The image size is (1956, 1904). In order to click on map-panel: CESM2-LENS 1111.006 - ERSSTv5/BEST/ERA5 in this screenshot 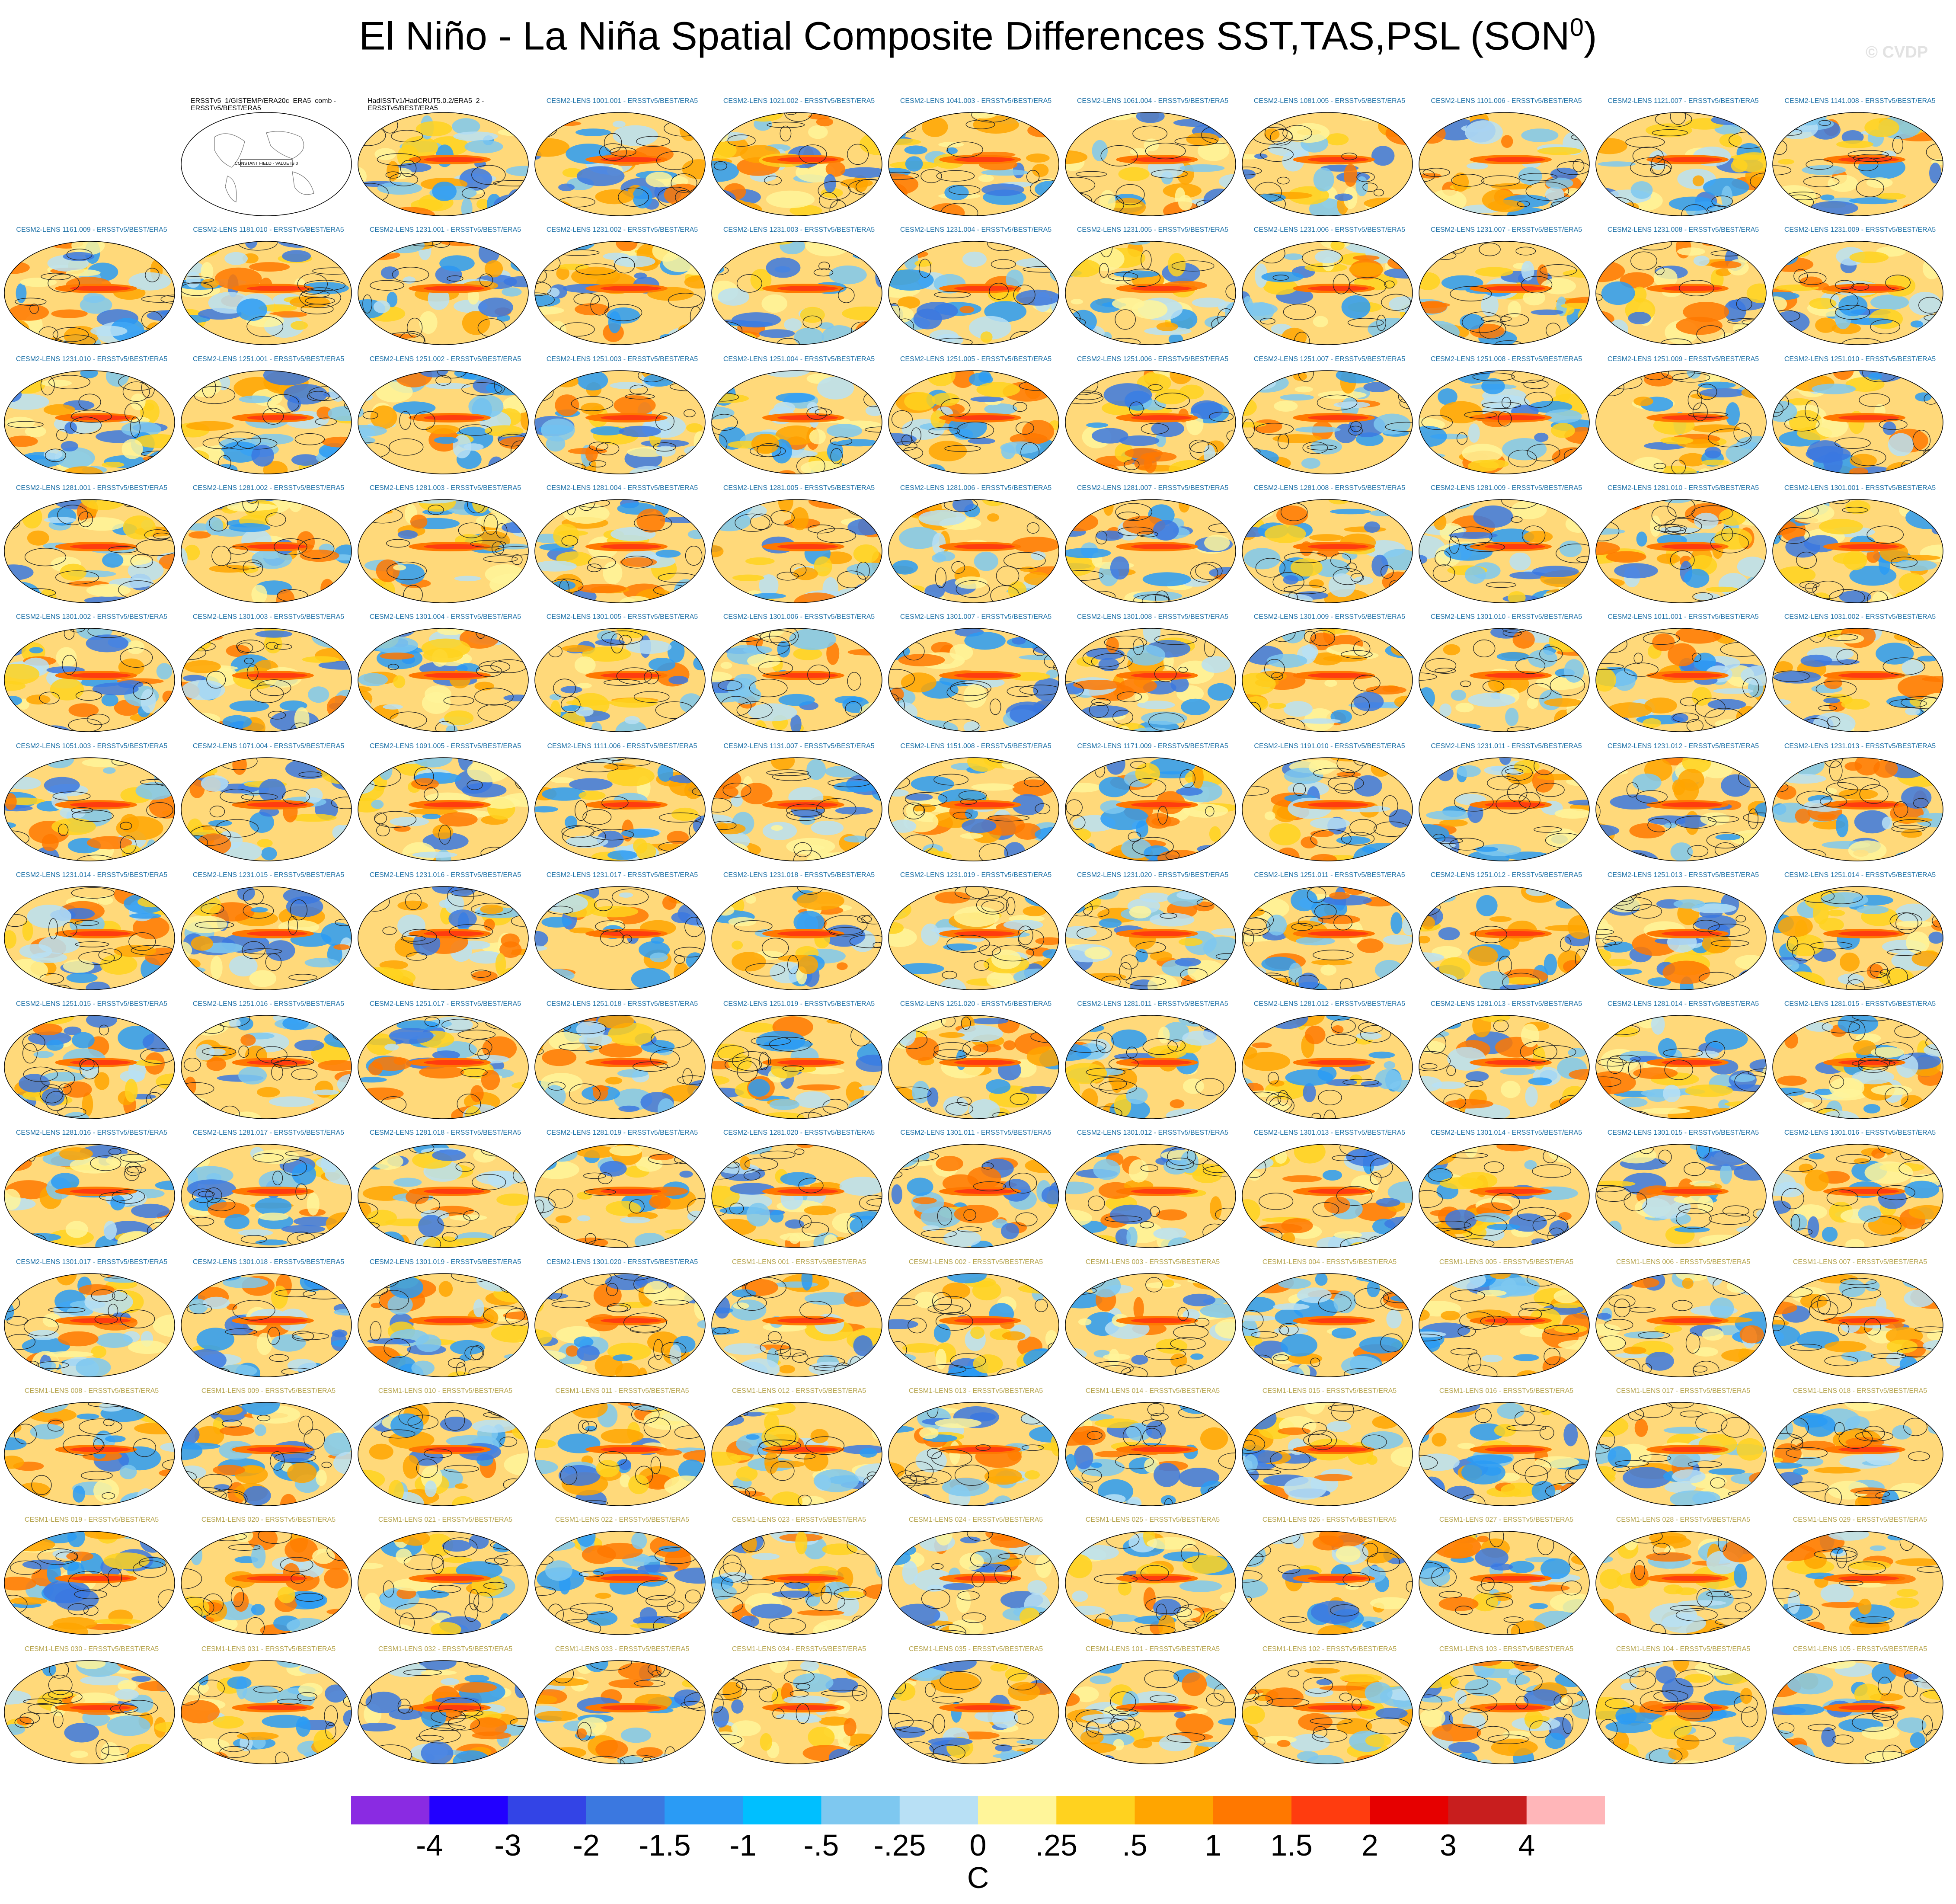, I will do `click(622, 803)`.